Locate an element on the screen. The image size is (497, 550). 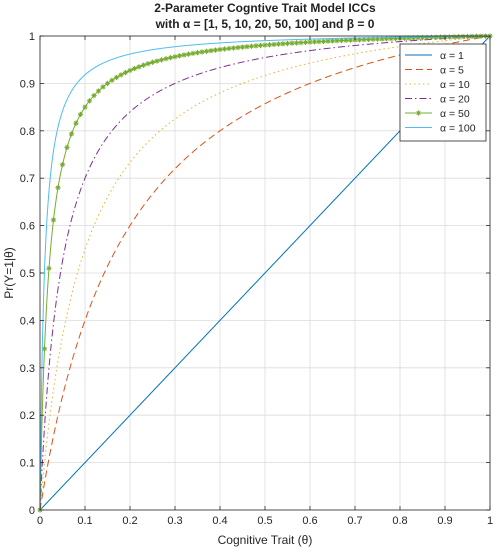
legend-label: α = 100 is located at coordinates (458, 129).